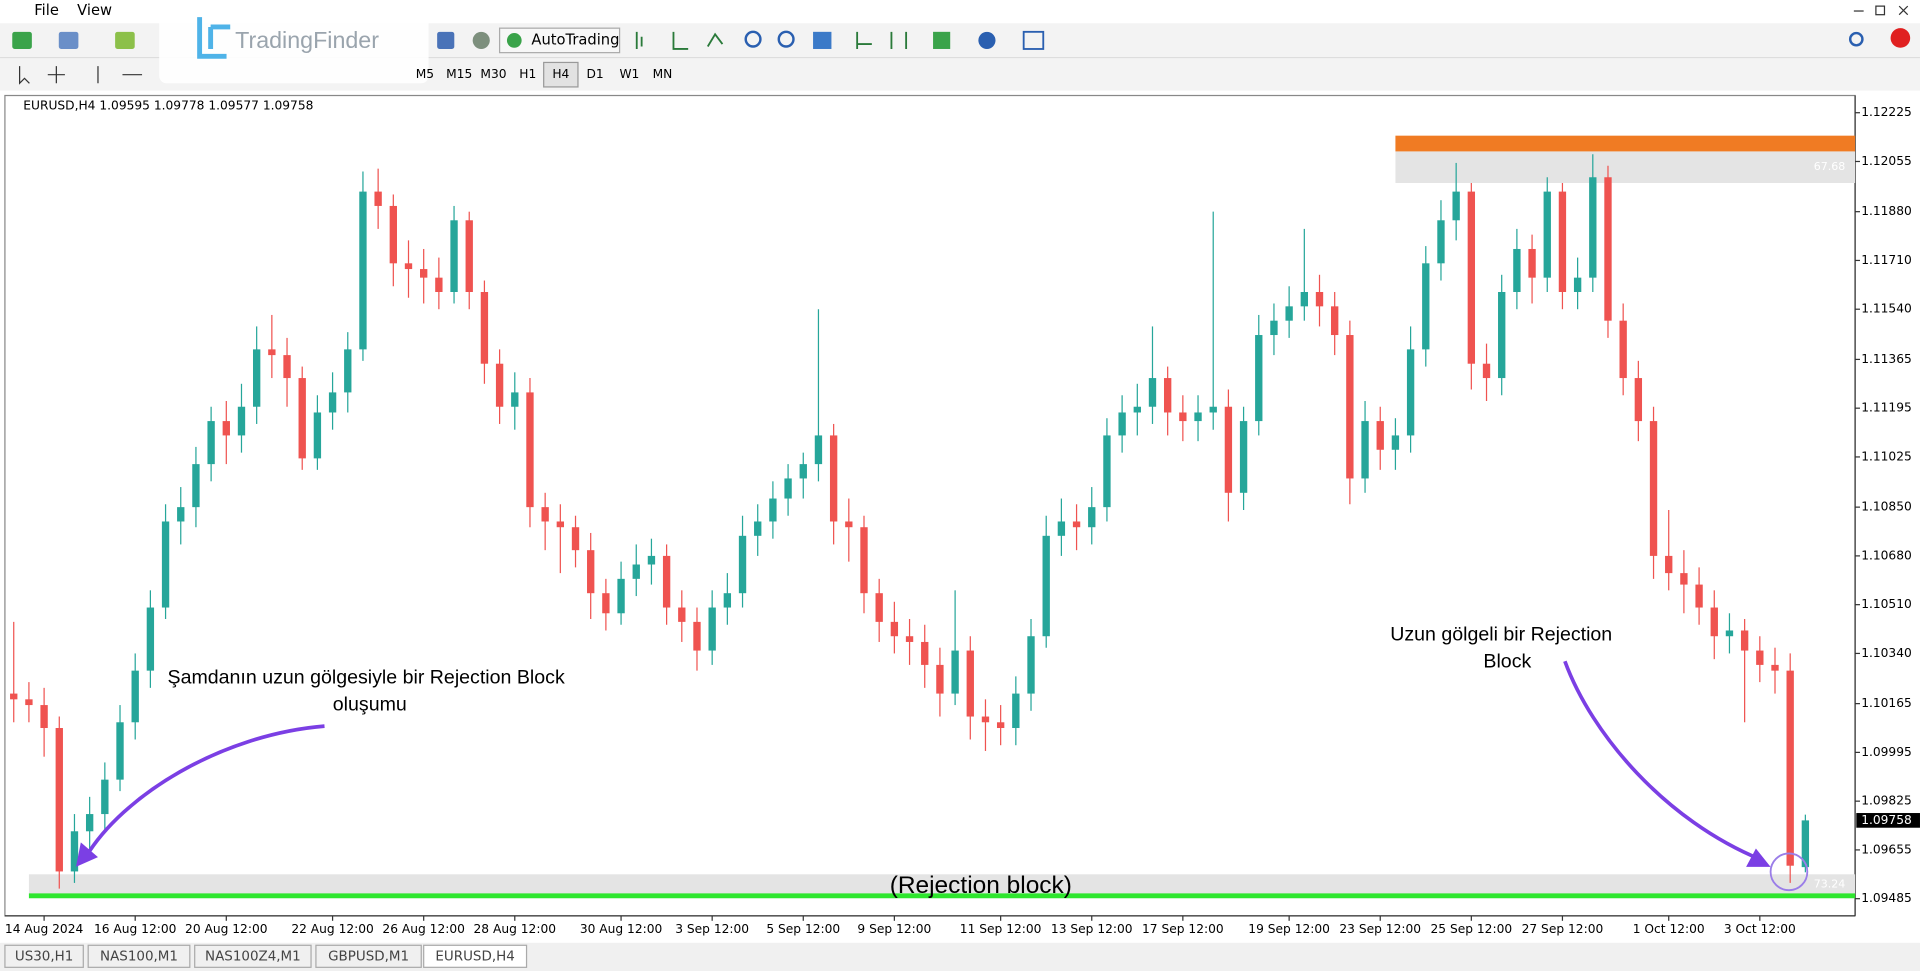  Describe the element at coordinates (1886, 604) in the screenshot. I see `y-tick-label: 1.10510` at that location.